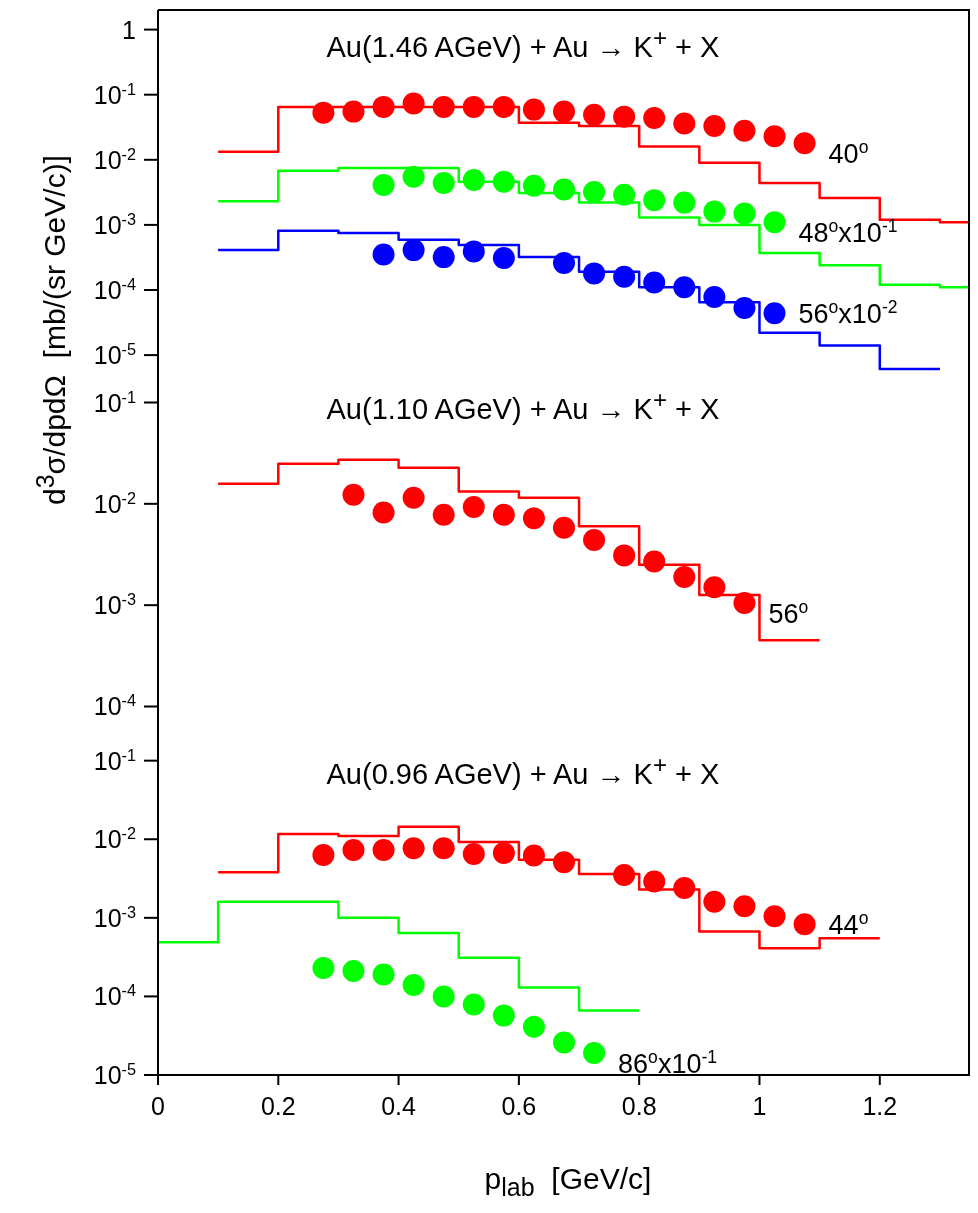 The width and height of the screenshot is (978, 1213). What do you see at coordinates (848, 153) in the screenshot?
I see `series-label: 40$^{o}$` at bounding box center [848, 153].